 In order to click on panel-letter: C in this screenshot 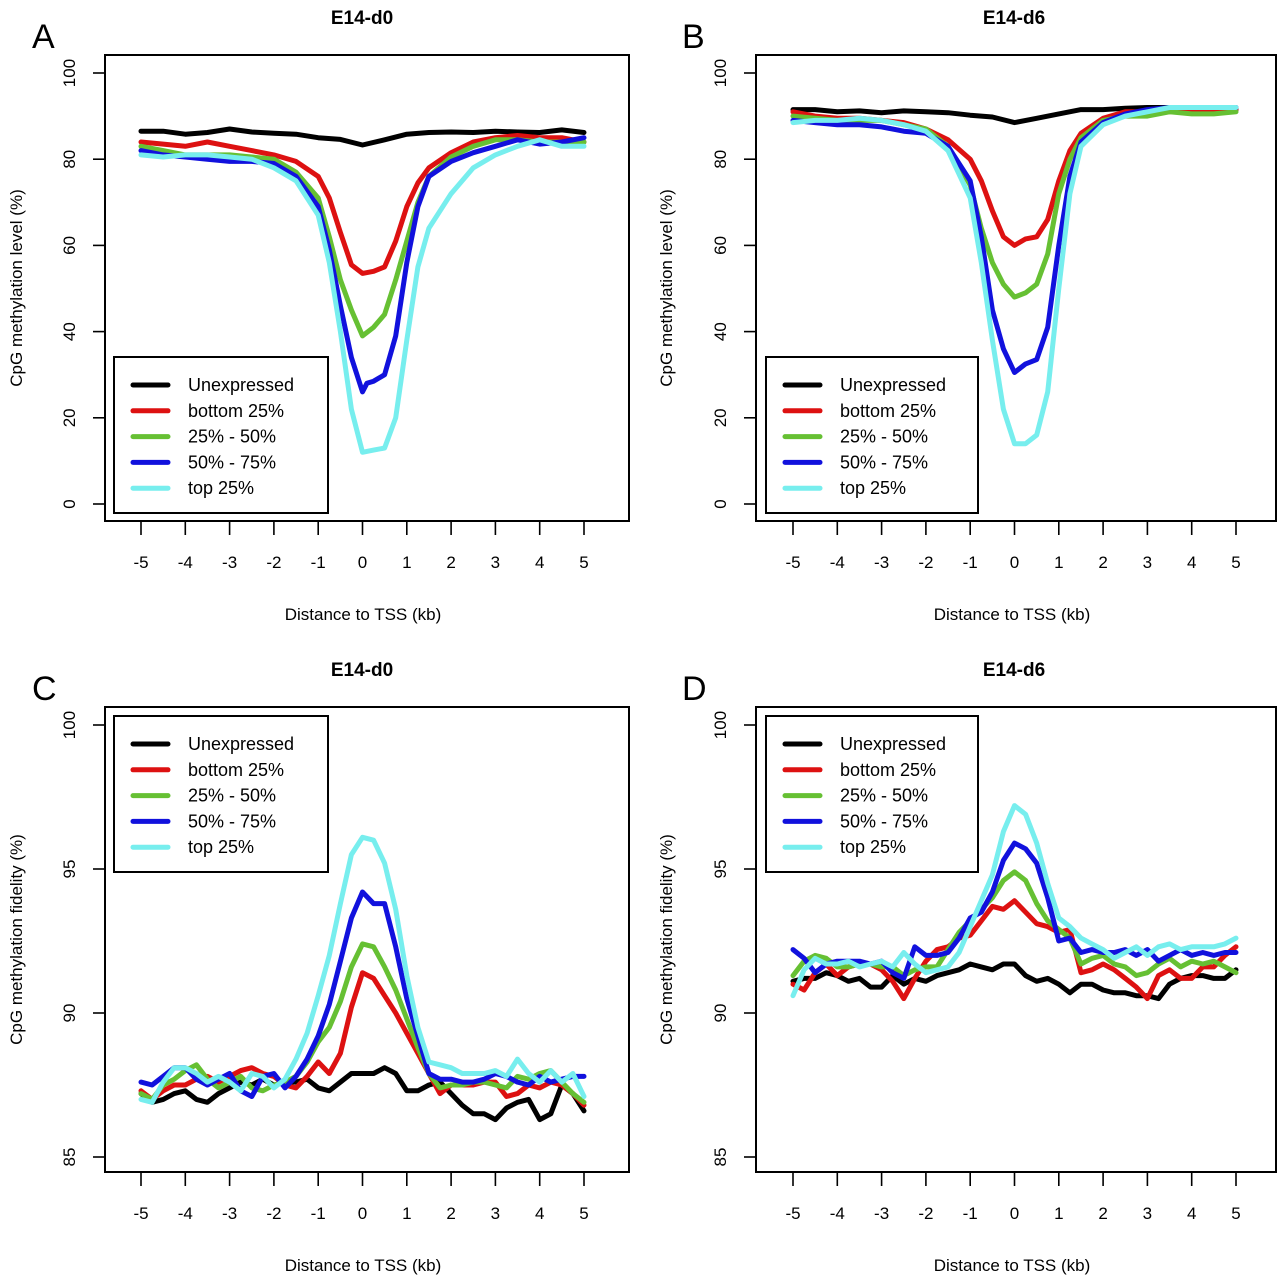, I will do `click(44, 689)`.